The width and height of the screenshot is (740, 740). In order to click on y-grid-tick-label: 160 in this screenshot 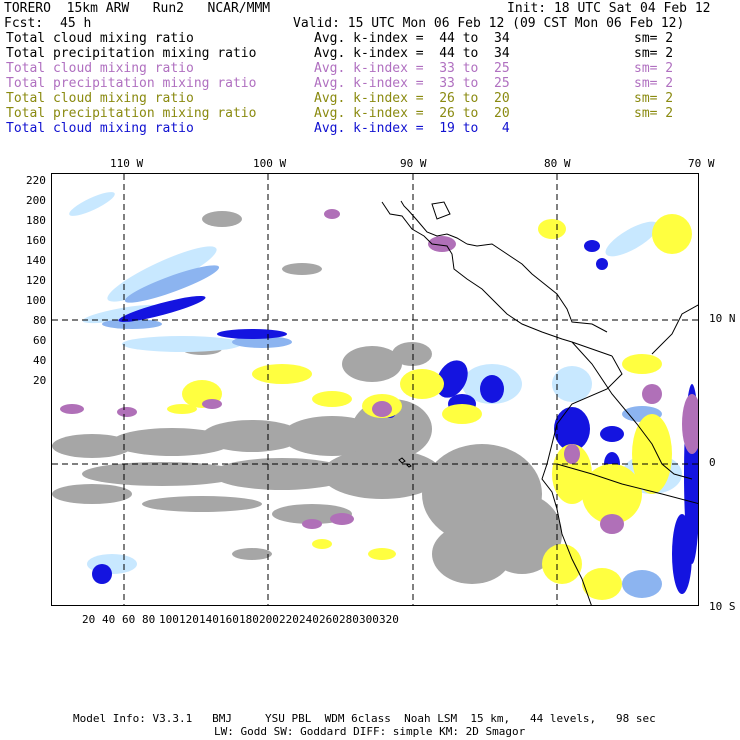, I will do `click(36, 240)`.